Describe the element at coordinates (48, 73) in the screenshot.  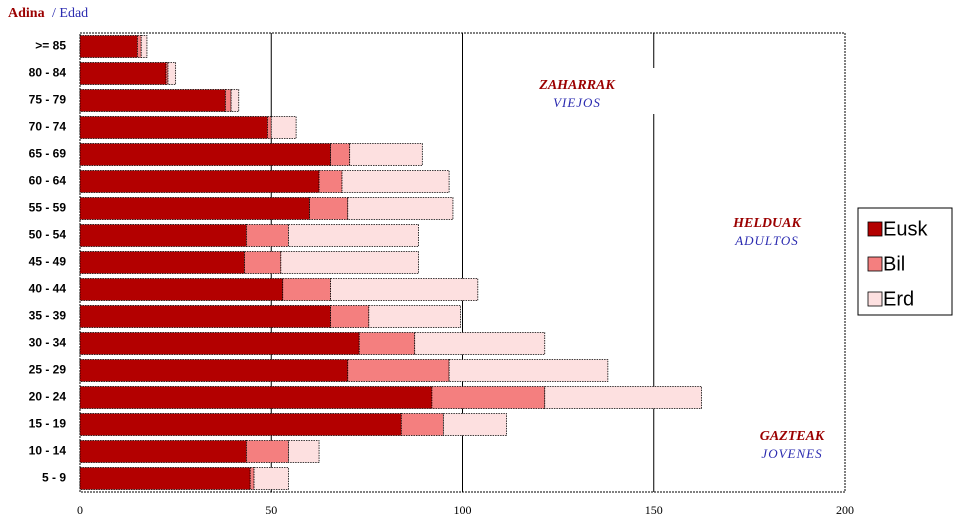
I see `y-tick-label: 80 - 84` at that location.